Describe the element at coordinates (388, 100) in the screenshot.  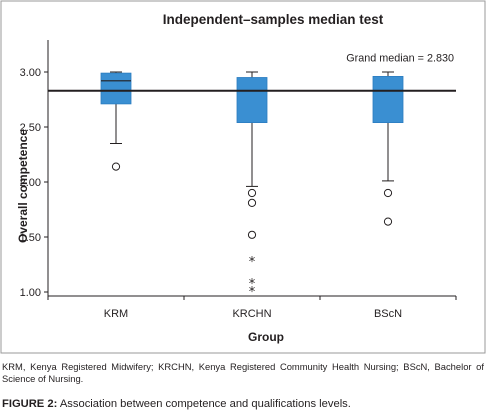
I see `box-bscn` at that location.